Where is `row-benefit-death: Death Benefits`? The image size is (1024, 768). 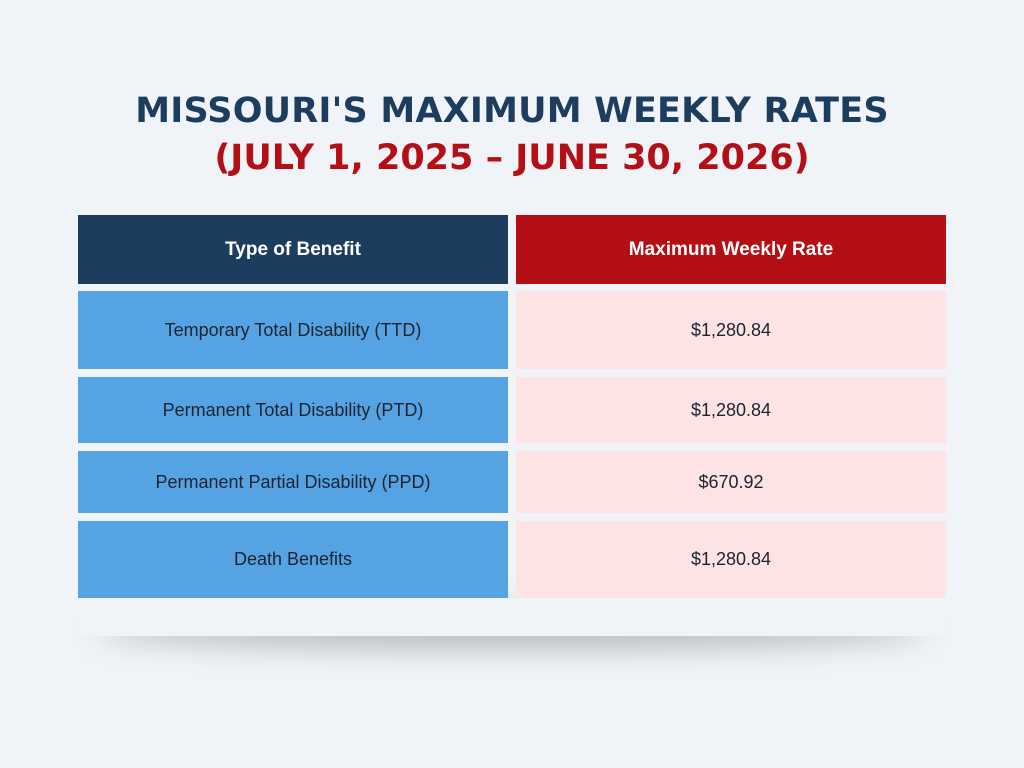 row-benefit-death: Death Benefits is located at coordinates (293, 559).